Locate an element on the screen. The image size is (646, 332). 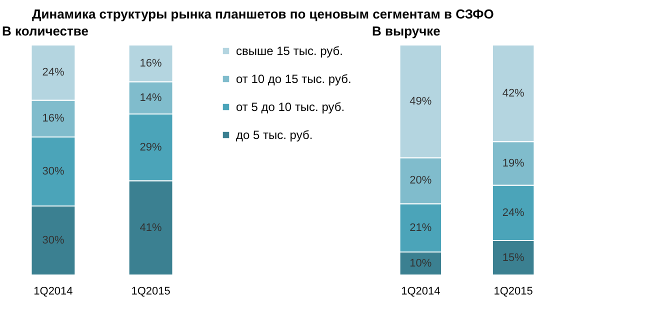
data-label: 49% is located at coordinates (421, 101).